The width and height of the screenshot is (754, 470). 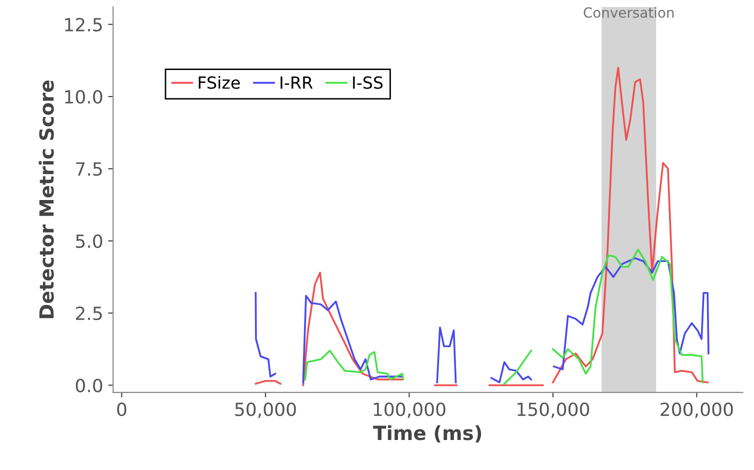 What do you see at coordinates (89, 169) in the screenshot?
I see `y-tick-label: 7.5` at bounding box center [89, 169].